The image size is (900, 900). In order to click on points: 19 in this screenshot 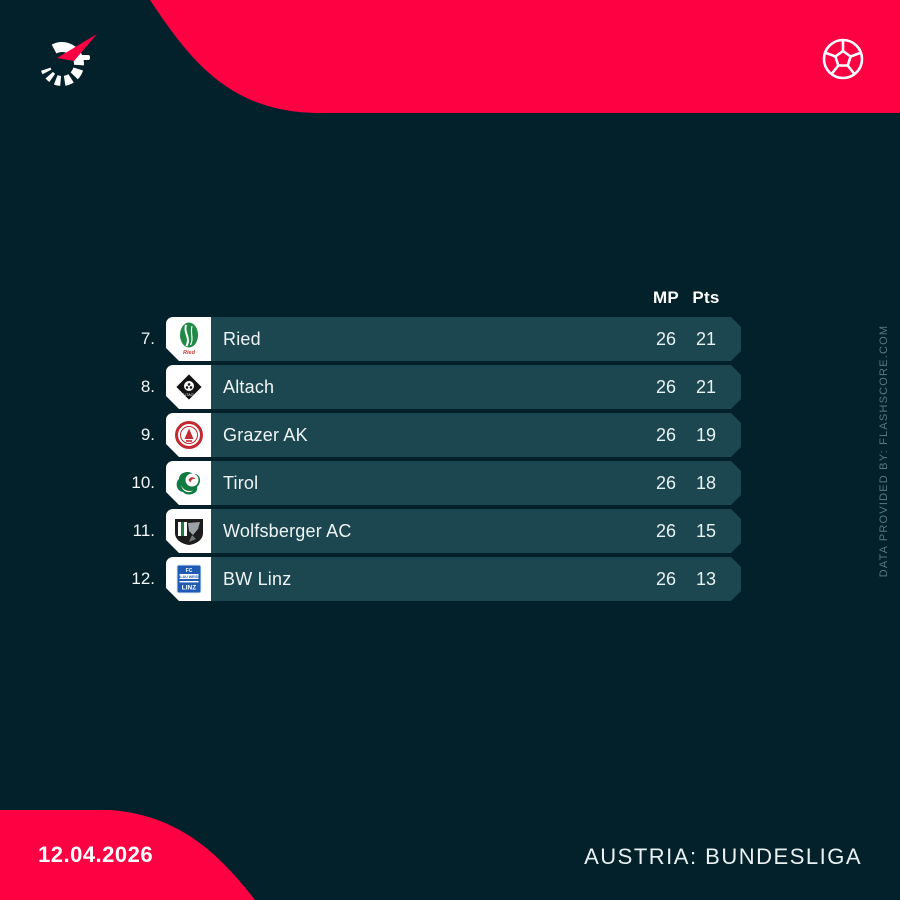, I will do `click(706, 434)`.